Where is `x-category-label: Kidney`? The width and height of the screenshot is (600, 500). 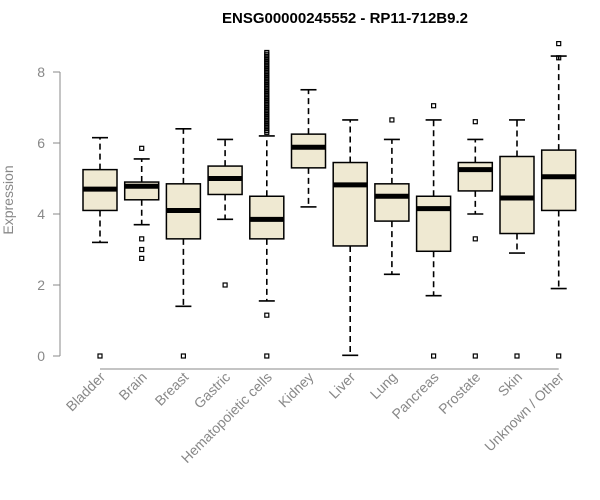 x-category-label: Kidney is located at coordinates (296, 390).